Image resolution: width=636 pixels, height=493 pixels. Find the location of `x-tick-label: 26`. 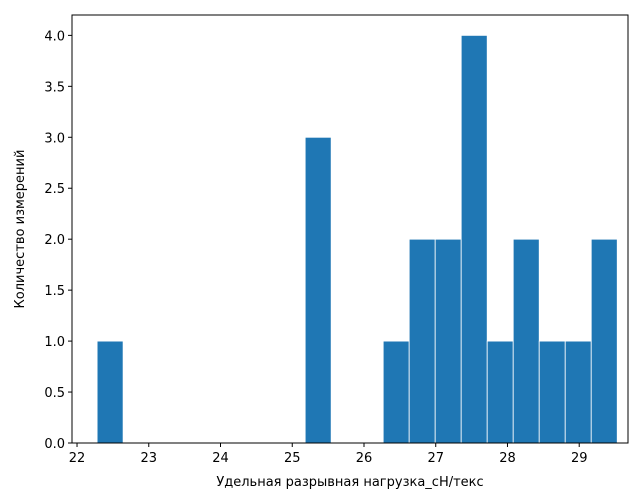

x-tick-label: 26 is located at coordinates (364, 458).